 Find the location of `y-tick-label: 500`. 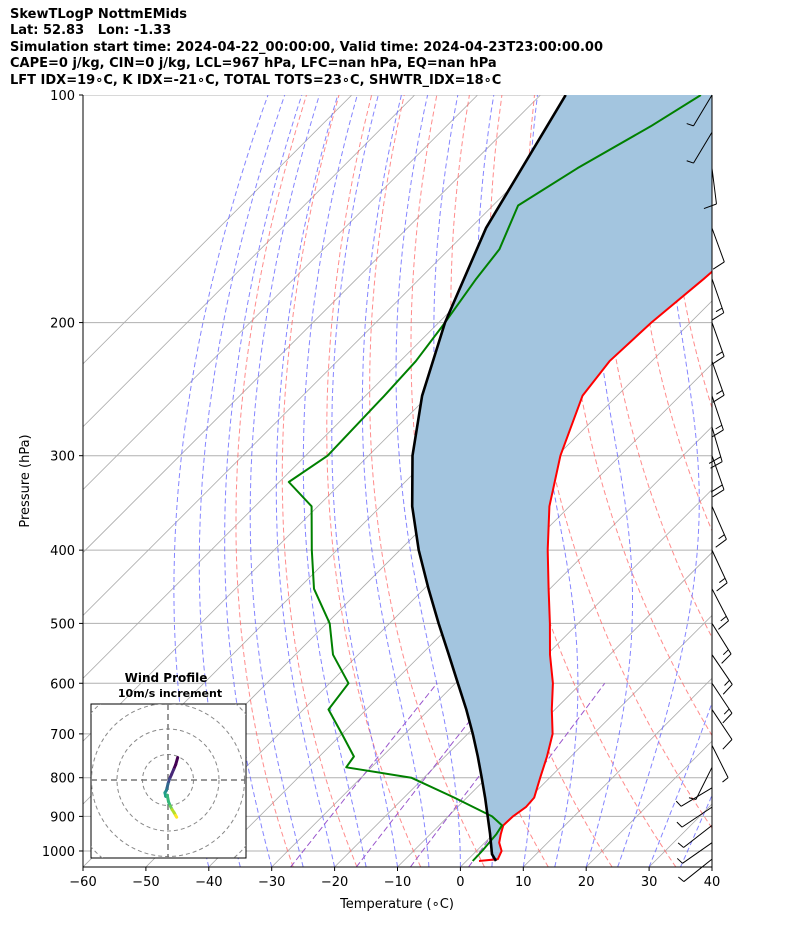

y-tick-label: 500 is located at coordinates (62, 624).